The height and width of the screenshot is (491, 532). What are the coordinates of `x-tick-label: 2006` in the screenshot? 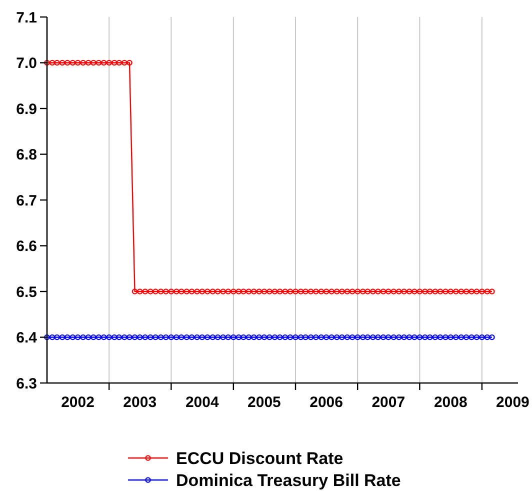 It's located at (326, 402).